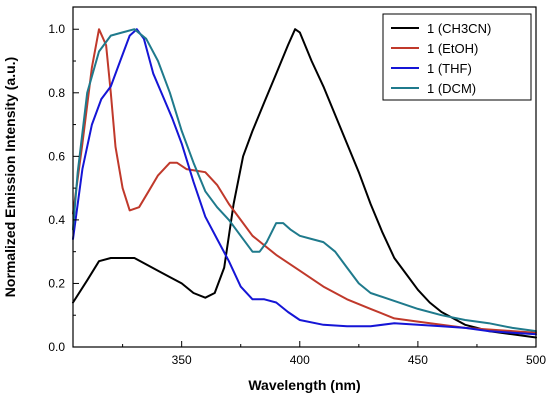 This screenshot has width=550, height=403. Describe the element at coordinates (56, 156) in the screenshot. I see `y-tick-label: 0.6` at that location.